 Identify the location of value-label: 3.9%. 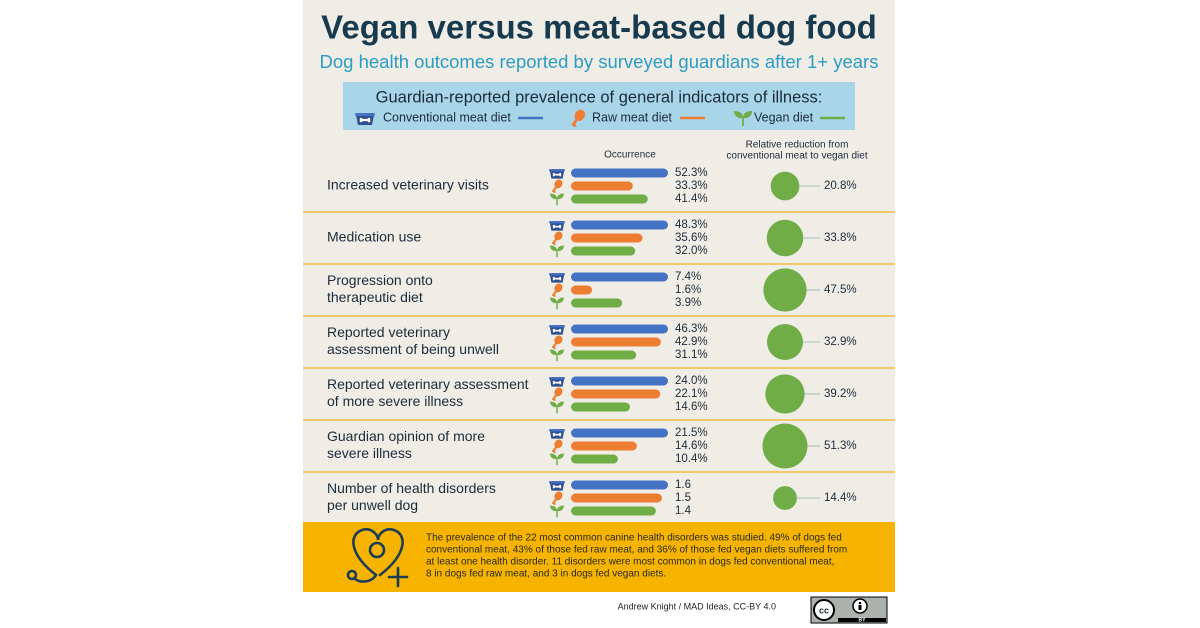
(688, 303).